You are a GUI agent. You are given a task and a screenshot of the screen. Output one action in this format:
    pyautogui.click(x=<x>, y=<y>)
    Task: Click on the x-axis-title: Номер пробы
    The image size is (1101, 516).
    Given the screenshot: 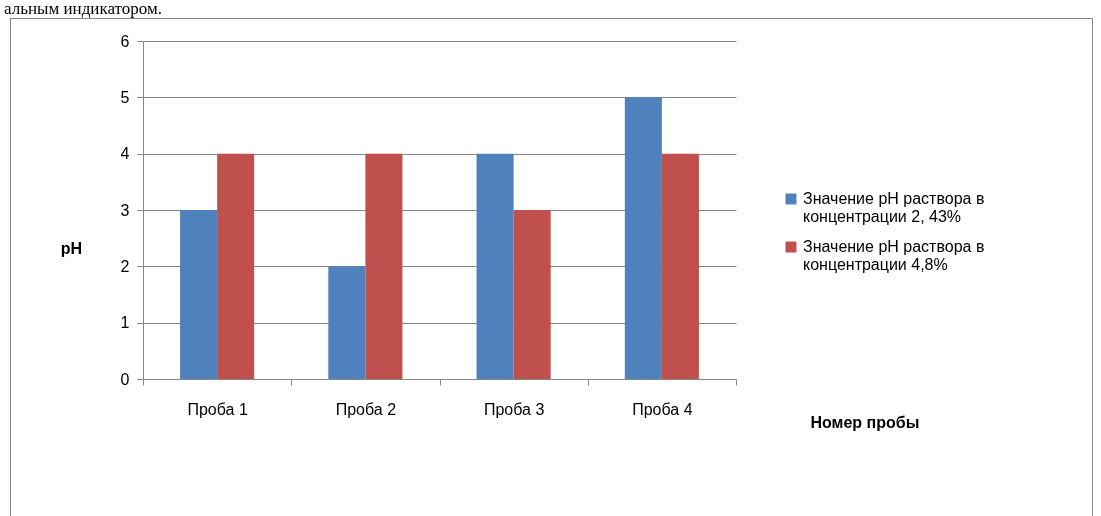 What is the action you would take?
    pyautogui.click(x=865, y=422)
    